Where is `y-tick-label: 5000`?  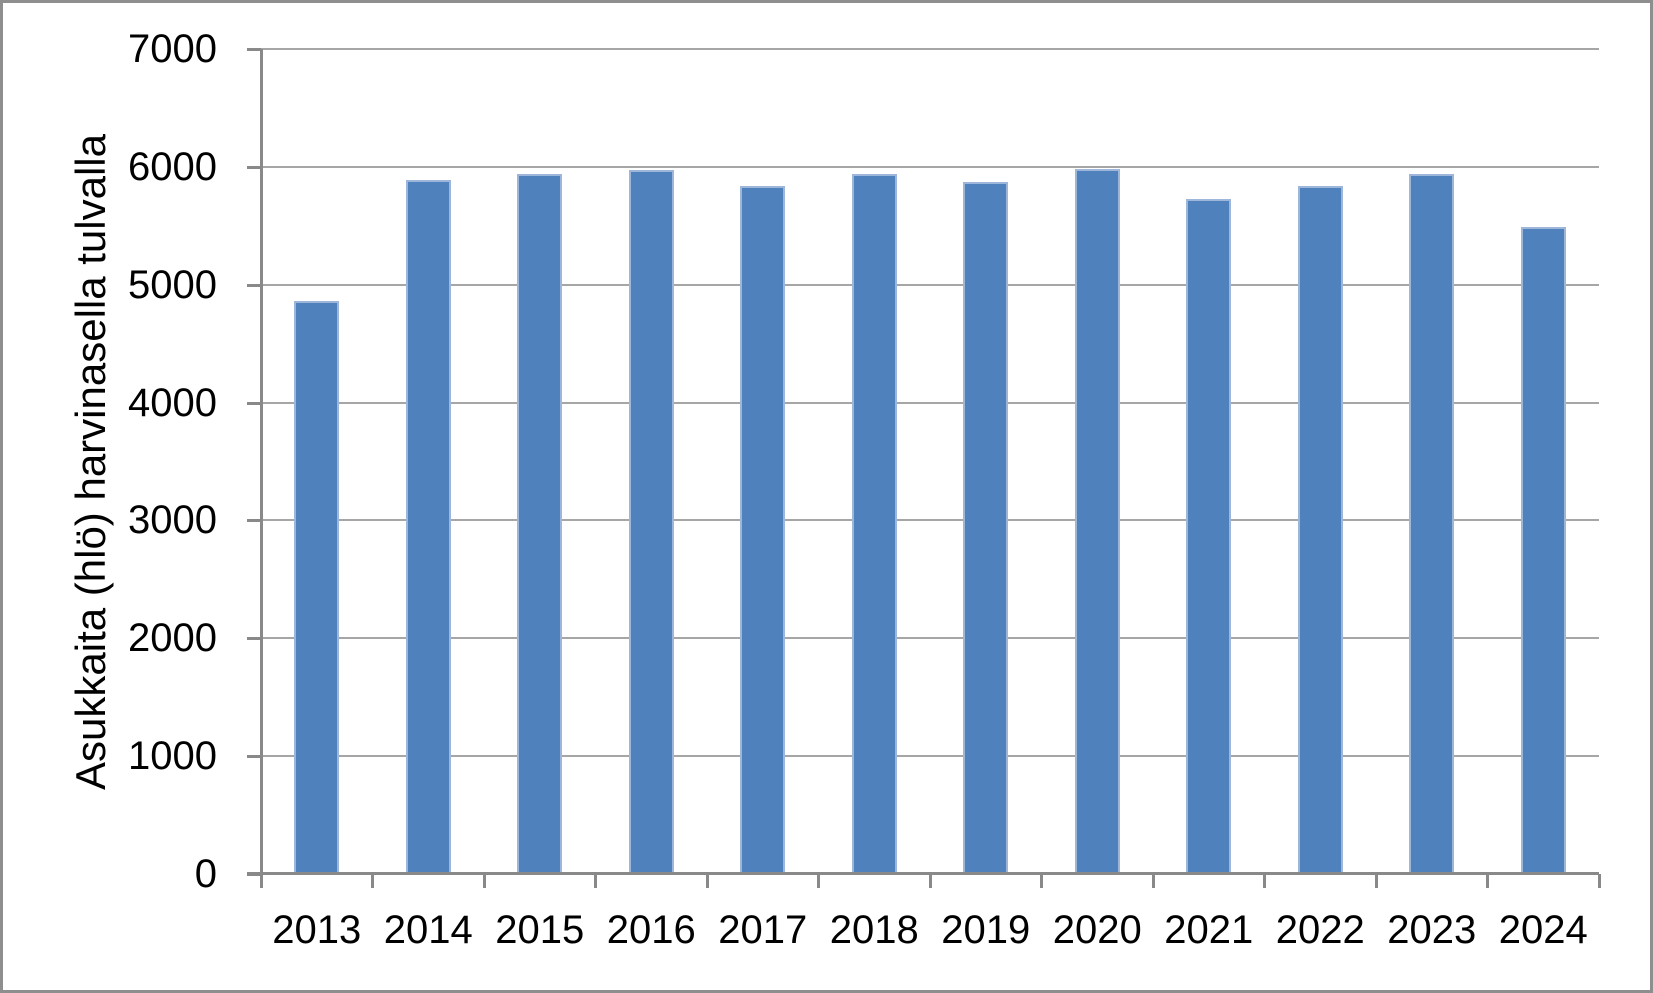
y-tick-label: 5000 is located at coordinates (172, 284).